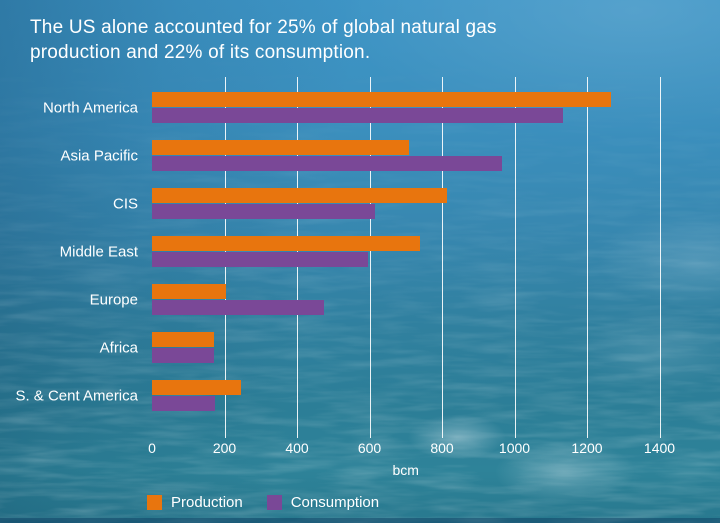 This screenshot has width=720, height=523. What do you see at coordinates (118, 348) in the screenshot?
I see `category-label: Africa` at bounding box center [118, 348].